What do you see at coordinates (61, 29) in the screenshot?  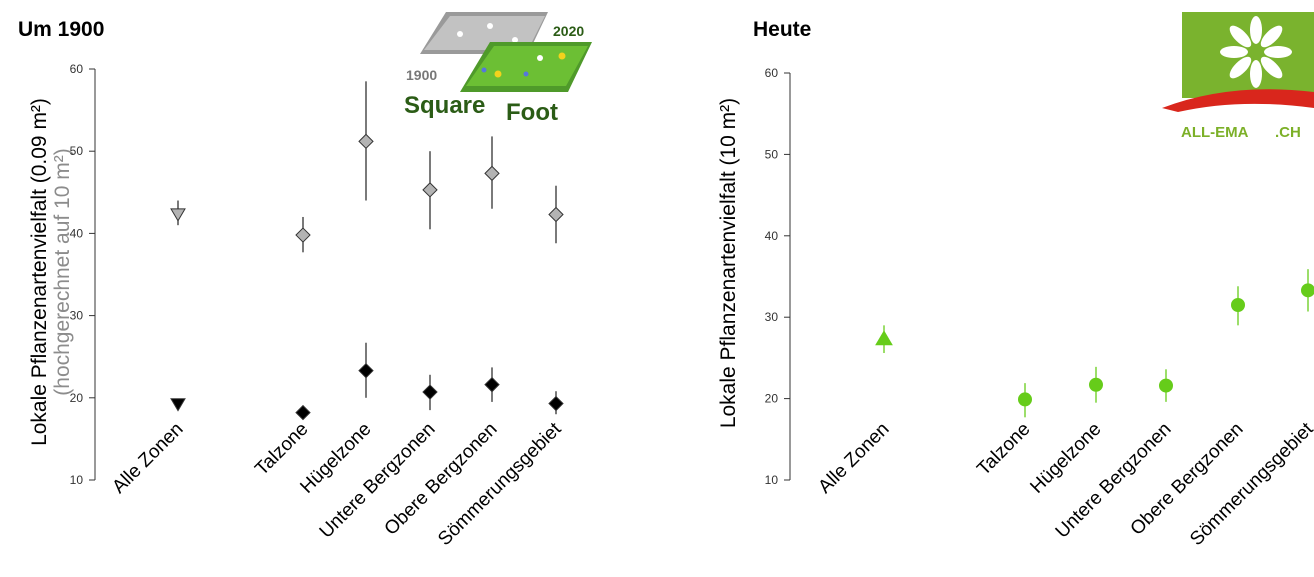 I see `panel-title: Um 1900` at bounding box center [61, 29].